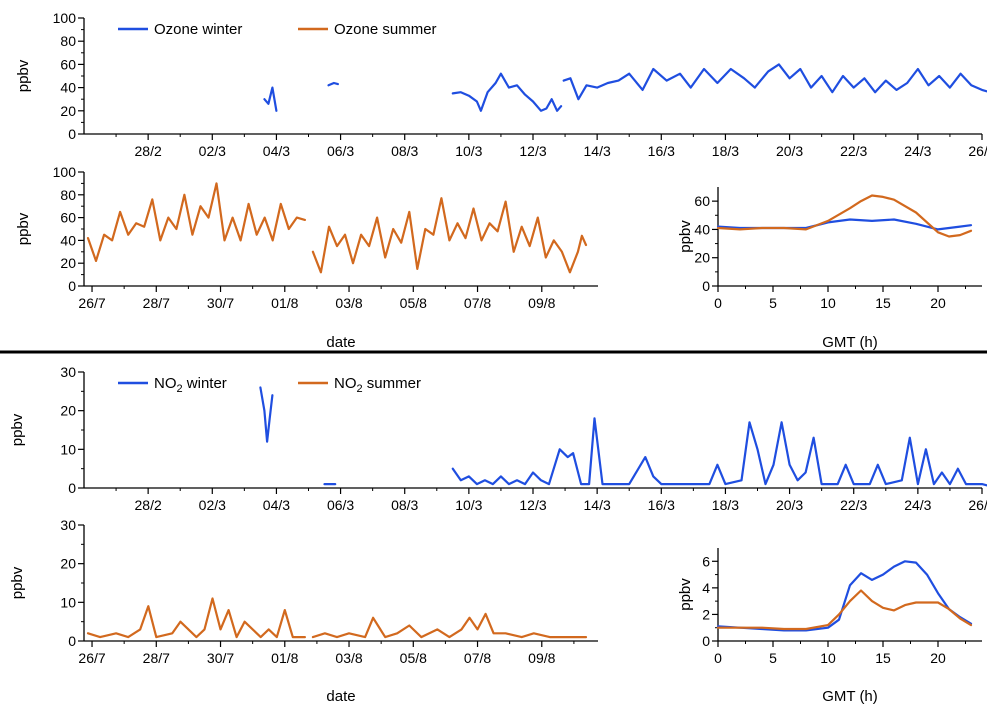 This screenshot has height=707, width=987. Describe the element at coordinates (276, 505) in the screenshot. I see `x-tick-label: 04/3` at that location.